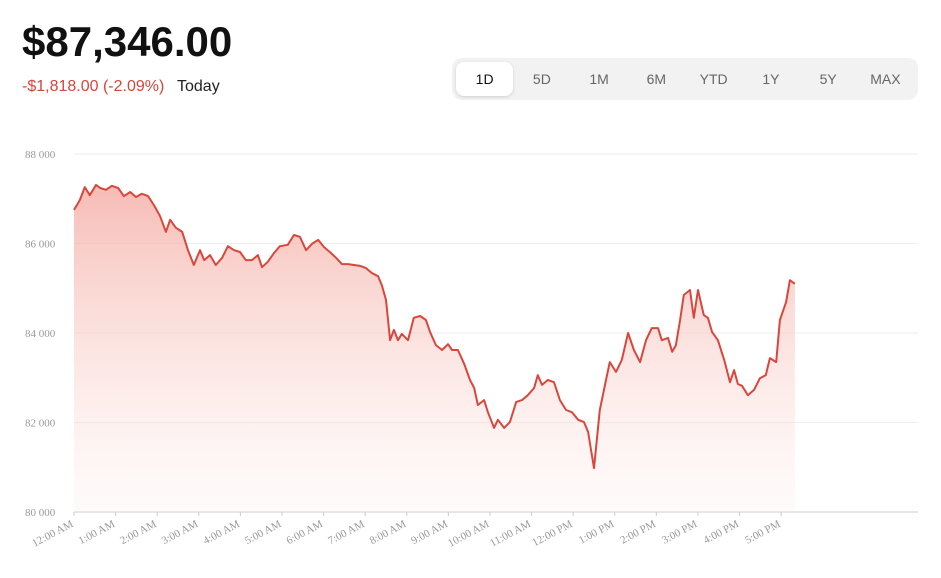  I want to click on x-tick-label: 8:00 AM, so click(388, 532).